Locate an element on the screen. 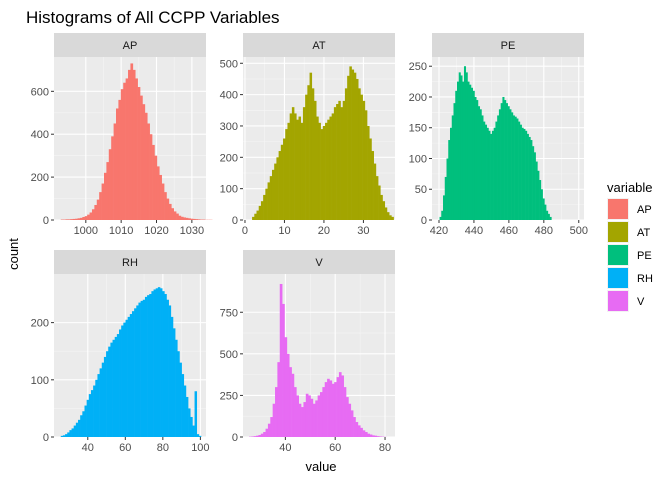 The height and width of the screenshot is (480, 672). x-tick-label: 80 is located at coordinates (163, 448).